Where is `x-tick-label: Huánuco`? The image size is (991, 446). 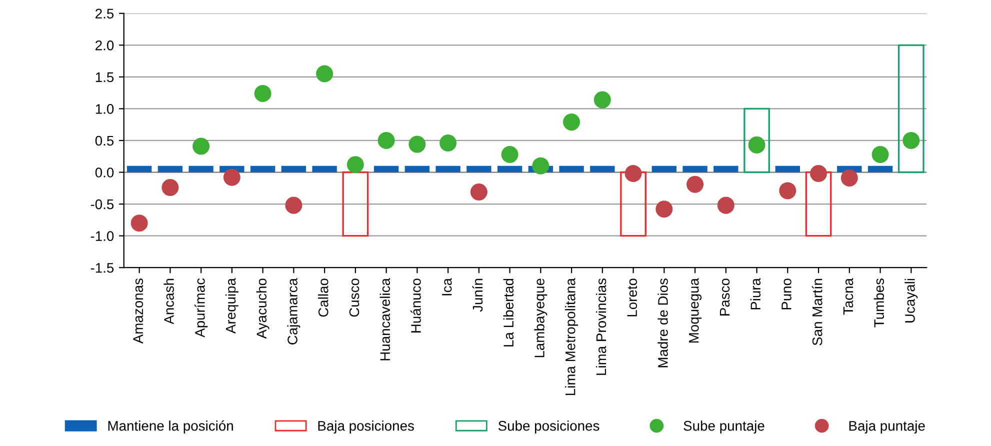
x-tick-label: Huánuco is located at coordinates (415, 305).